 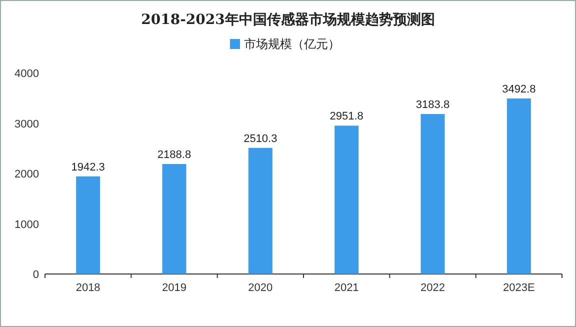 I want to click on data-label: 2188.8, so click(x=174, y=155).